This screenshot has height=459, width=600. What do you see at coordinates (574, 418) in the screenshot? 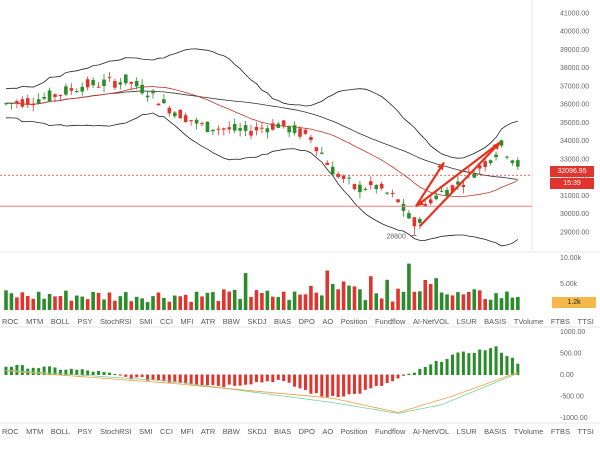
I see `osc-tick-label: -1000.00` at bounding box center [574, 418].